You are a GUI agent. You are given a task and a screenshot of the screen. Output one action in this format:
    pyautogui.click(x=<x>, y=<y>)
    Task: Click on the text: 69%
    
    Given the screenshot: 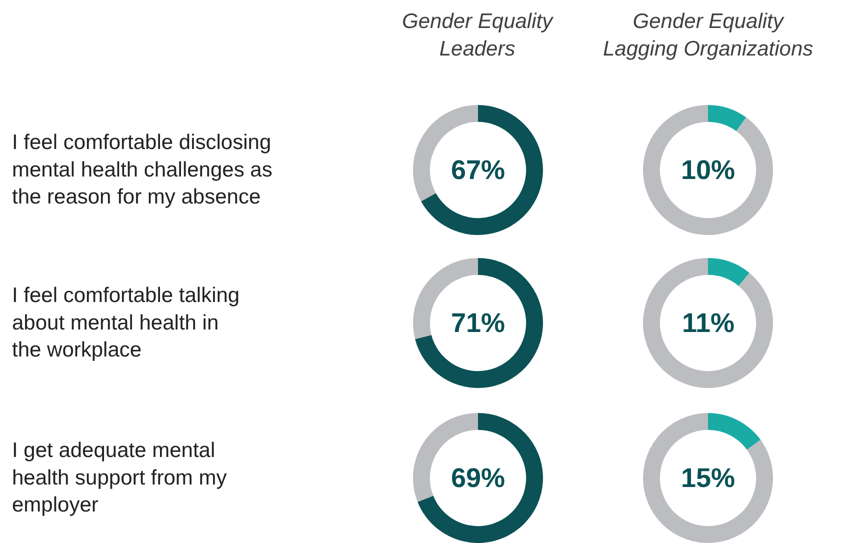 What is the action you would take?
    pyautogui.click(x=478, y=478)
    